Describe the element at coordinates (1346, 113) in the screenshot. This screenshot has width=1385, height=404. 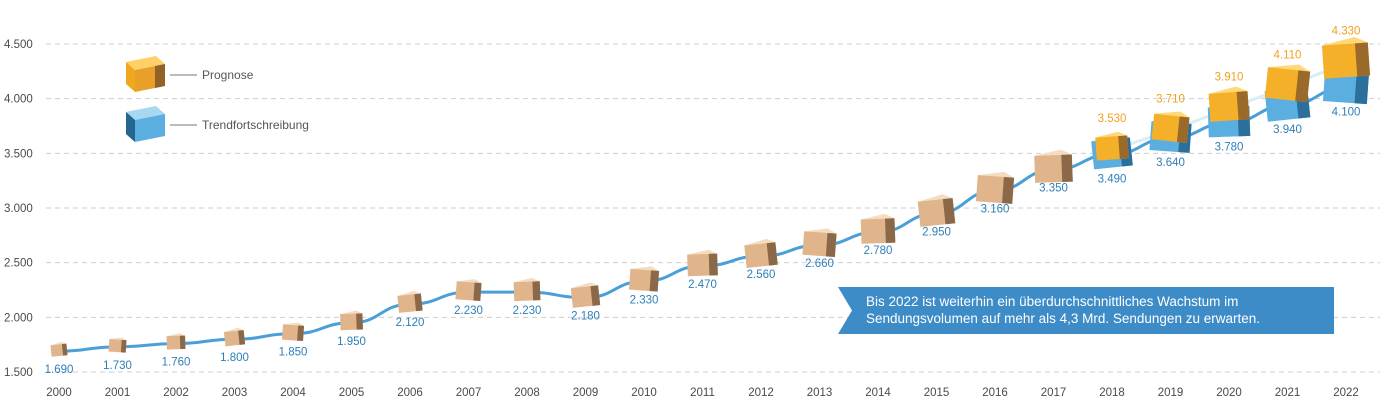
I see `trend-data-label: 4.100` at that location.